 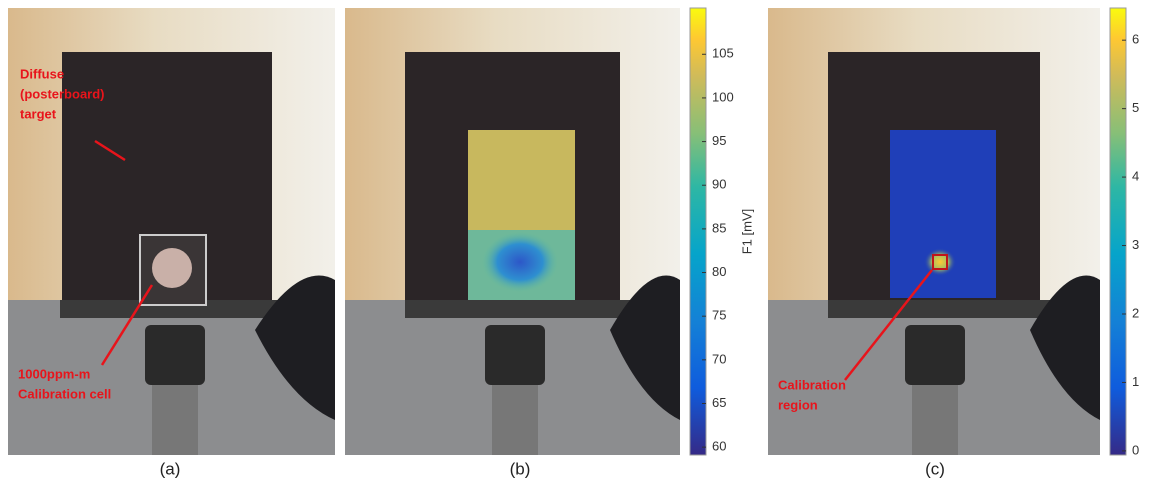 I want to click on tick-label: 4, so click(x=1135, y=176).